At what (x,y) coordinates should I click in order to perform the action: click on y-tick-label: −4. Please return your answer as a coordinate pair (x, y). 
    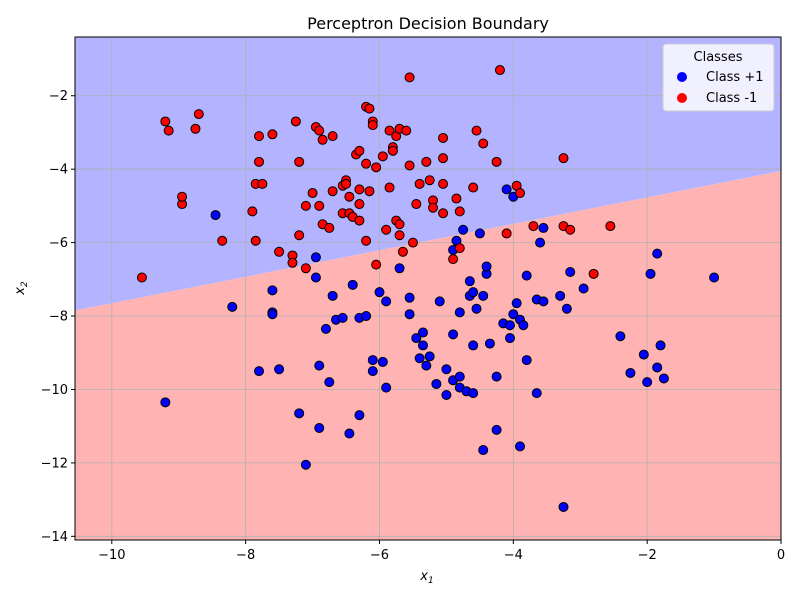
    Looking at the image, I should click on (58, 170).